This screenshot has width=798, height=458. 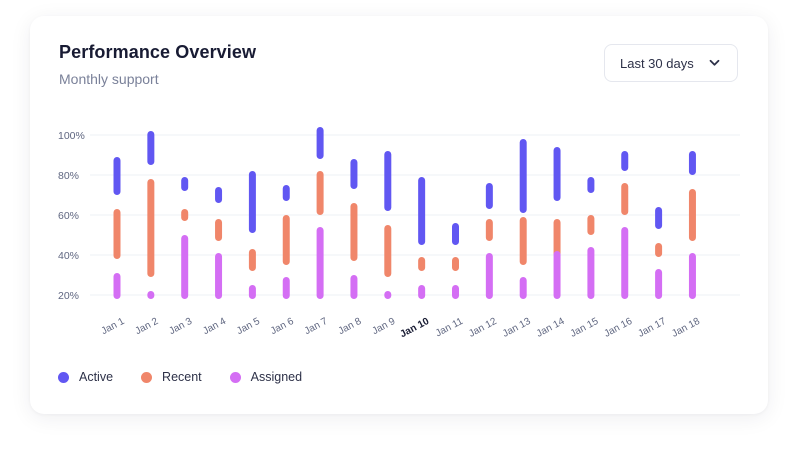 What do you see at coordinates (68, 176) in the screenshot?
I see `y-tick-label: 80%` at bounding box center [68, 176].